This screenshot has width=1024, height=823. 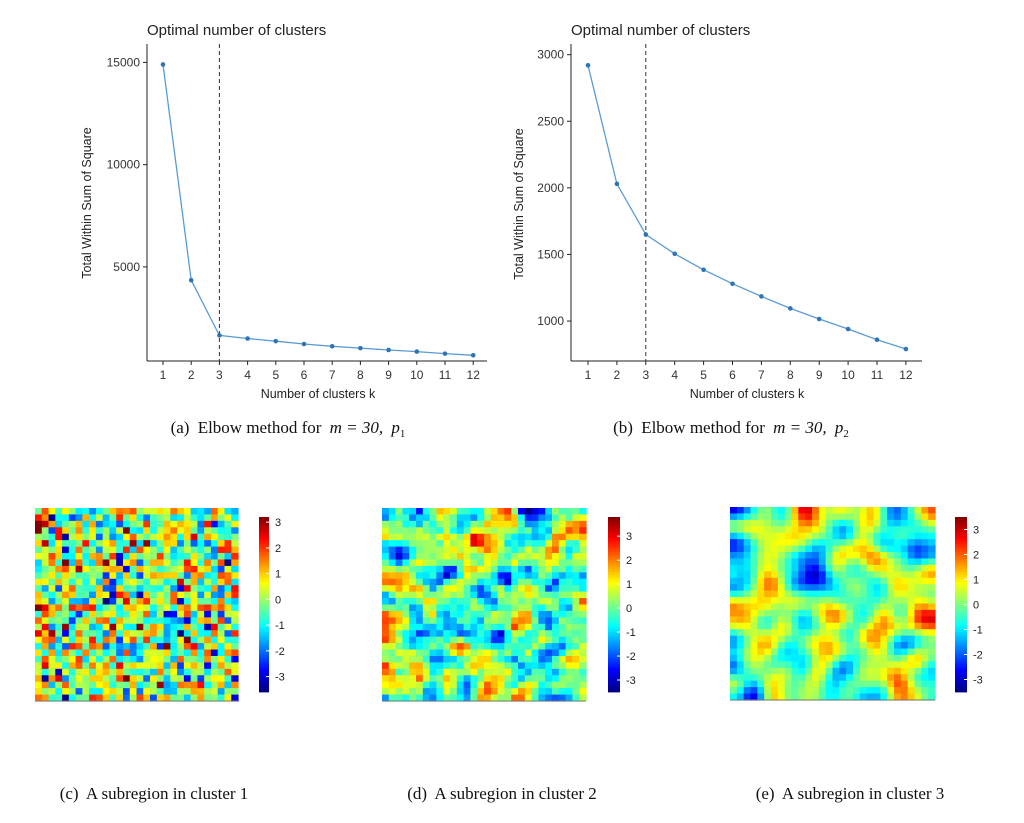 I want to click on x-tick-label: 2, so click(x=191, y=375).